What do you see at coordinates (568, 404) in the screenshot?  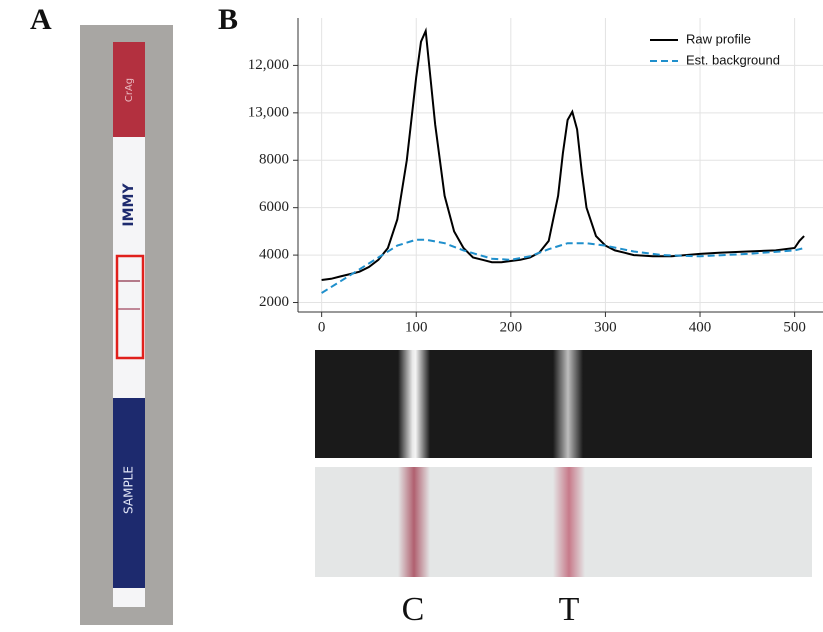 I see `t-band-glow` at bounding box center [568, 404].